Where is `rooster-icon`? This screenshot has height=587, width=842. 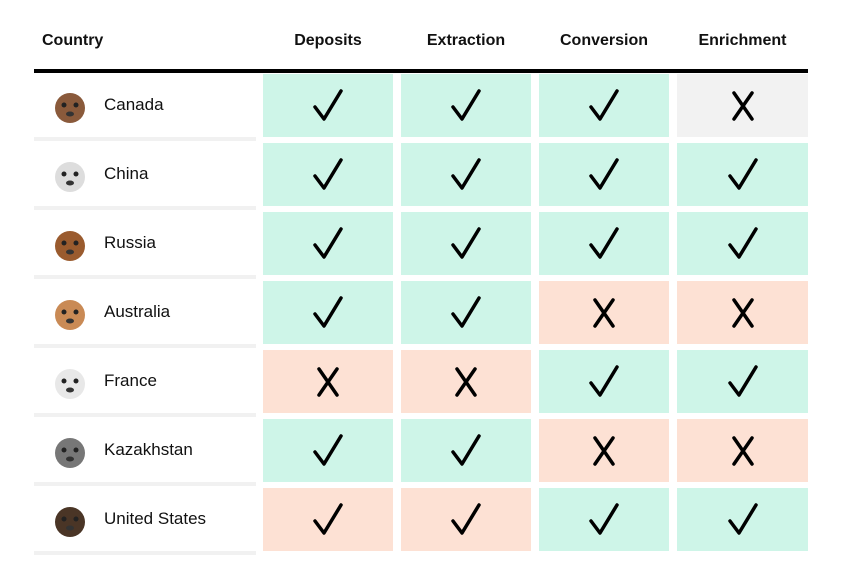 rooster-icon is located at coordinates (70, 384).